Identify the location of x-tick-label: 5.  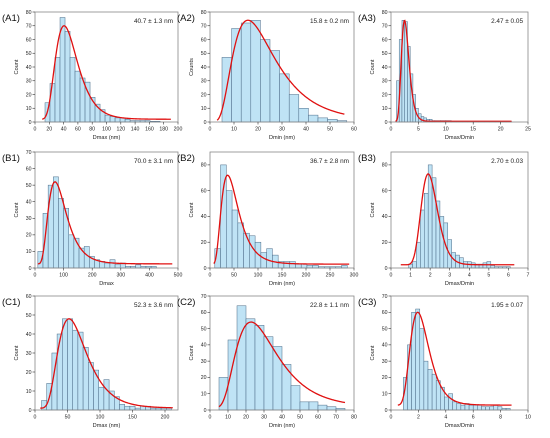
(418, 130).